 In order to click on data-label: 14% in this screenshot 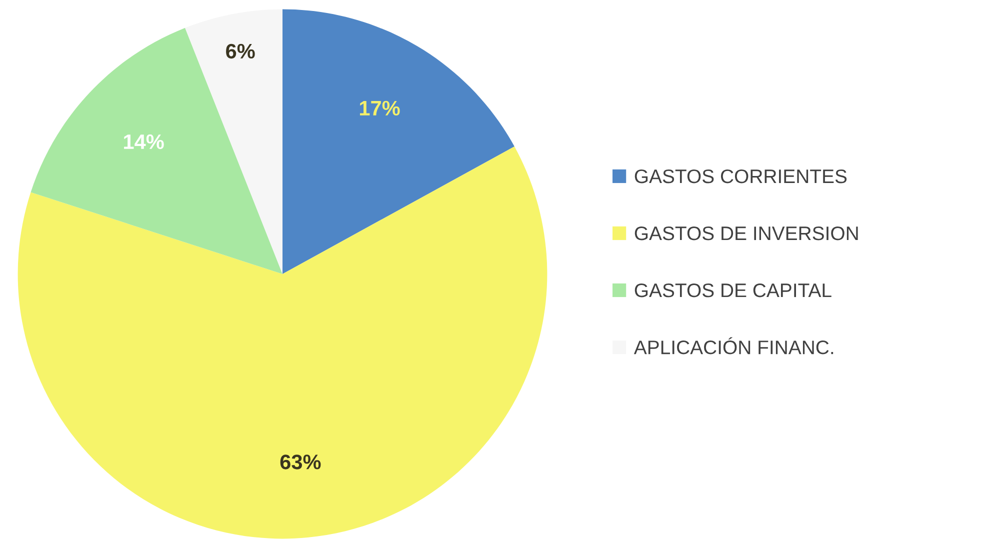, I will do `click(144, 142)`.